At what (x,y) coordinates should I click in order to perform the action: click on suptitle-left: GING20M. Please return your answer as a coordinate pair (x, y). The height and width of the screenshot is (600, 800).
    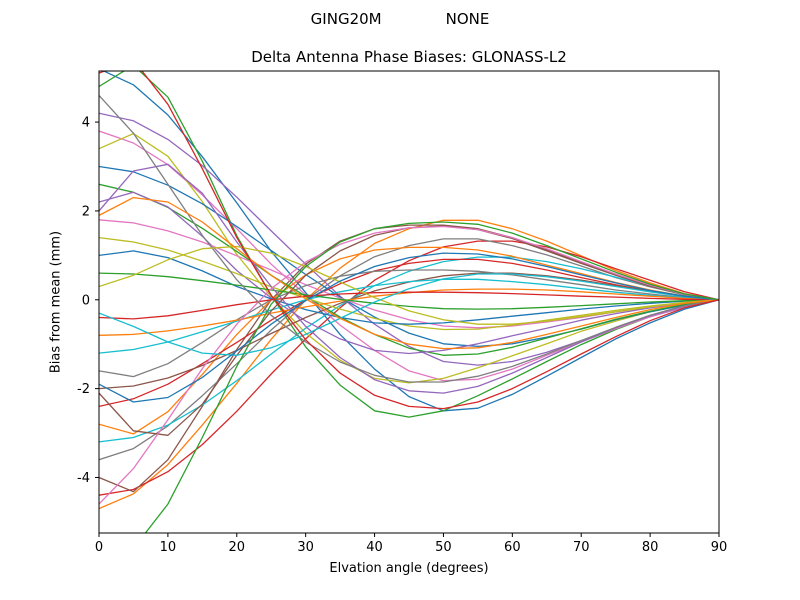
    Looking at the image, I should click on (346, 19).